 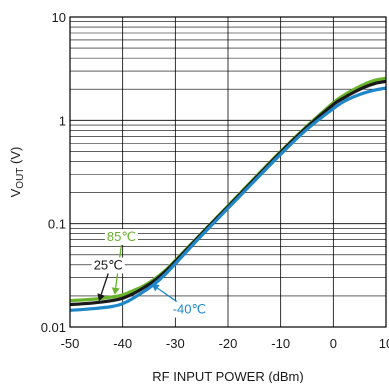 I want to click on y-tick-label: 0.01, so click(x=53, y=327).